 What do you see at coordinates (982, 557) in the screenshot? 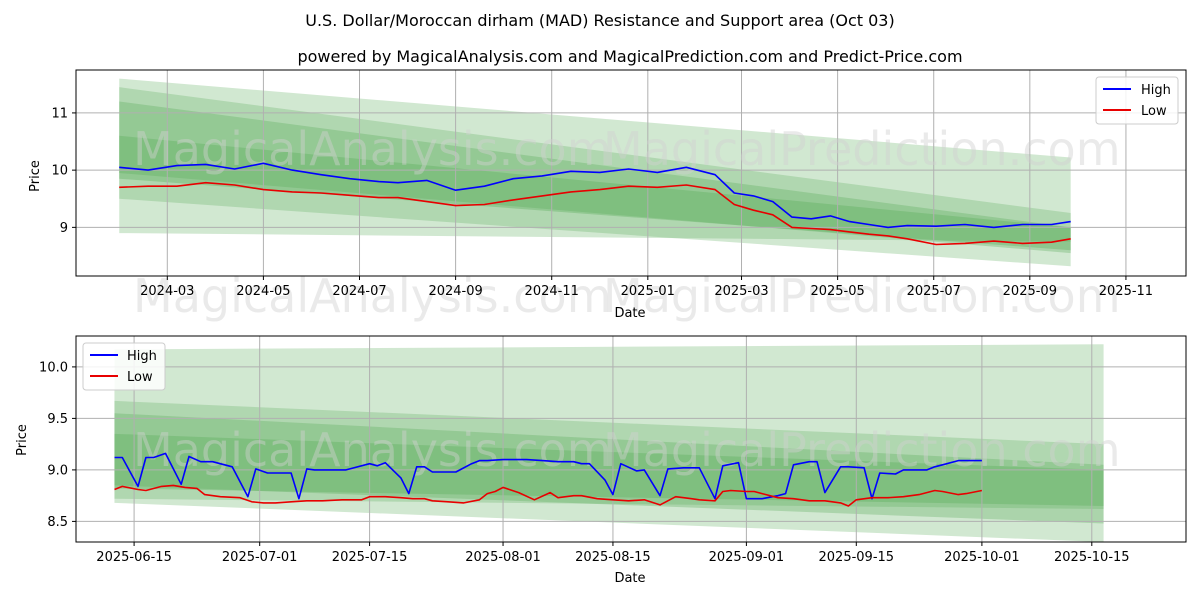
I see `x-tick-label: 2025-10-01` at bounding box center [982, 557].